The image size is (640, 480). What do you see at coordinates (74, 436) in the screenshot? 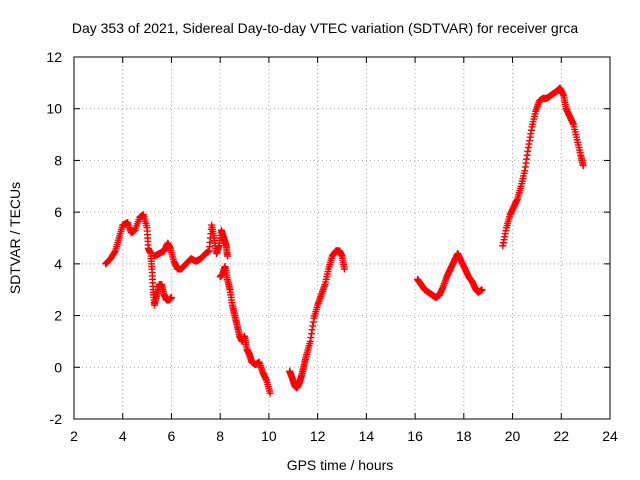
I see `x-tick-label: 2` at bounding box center [74, 436].